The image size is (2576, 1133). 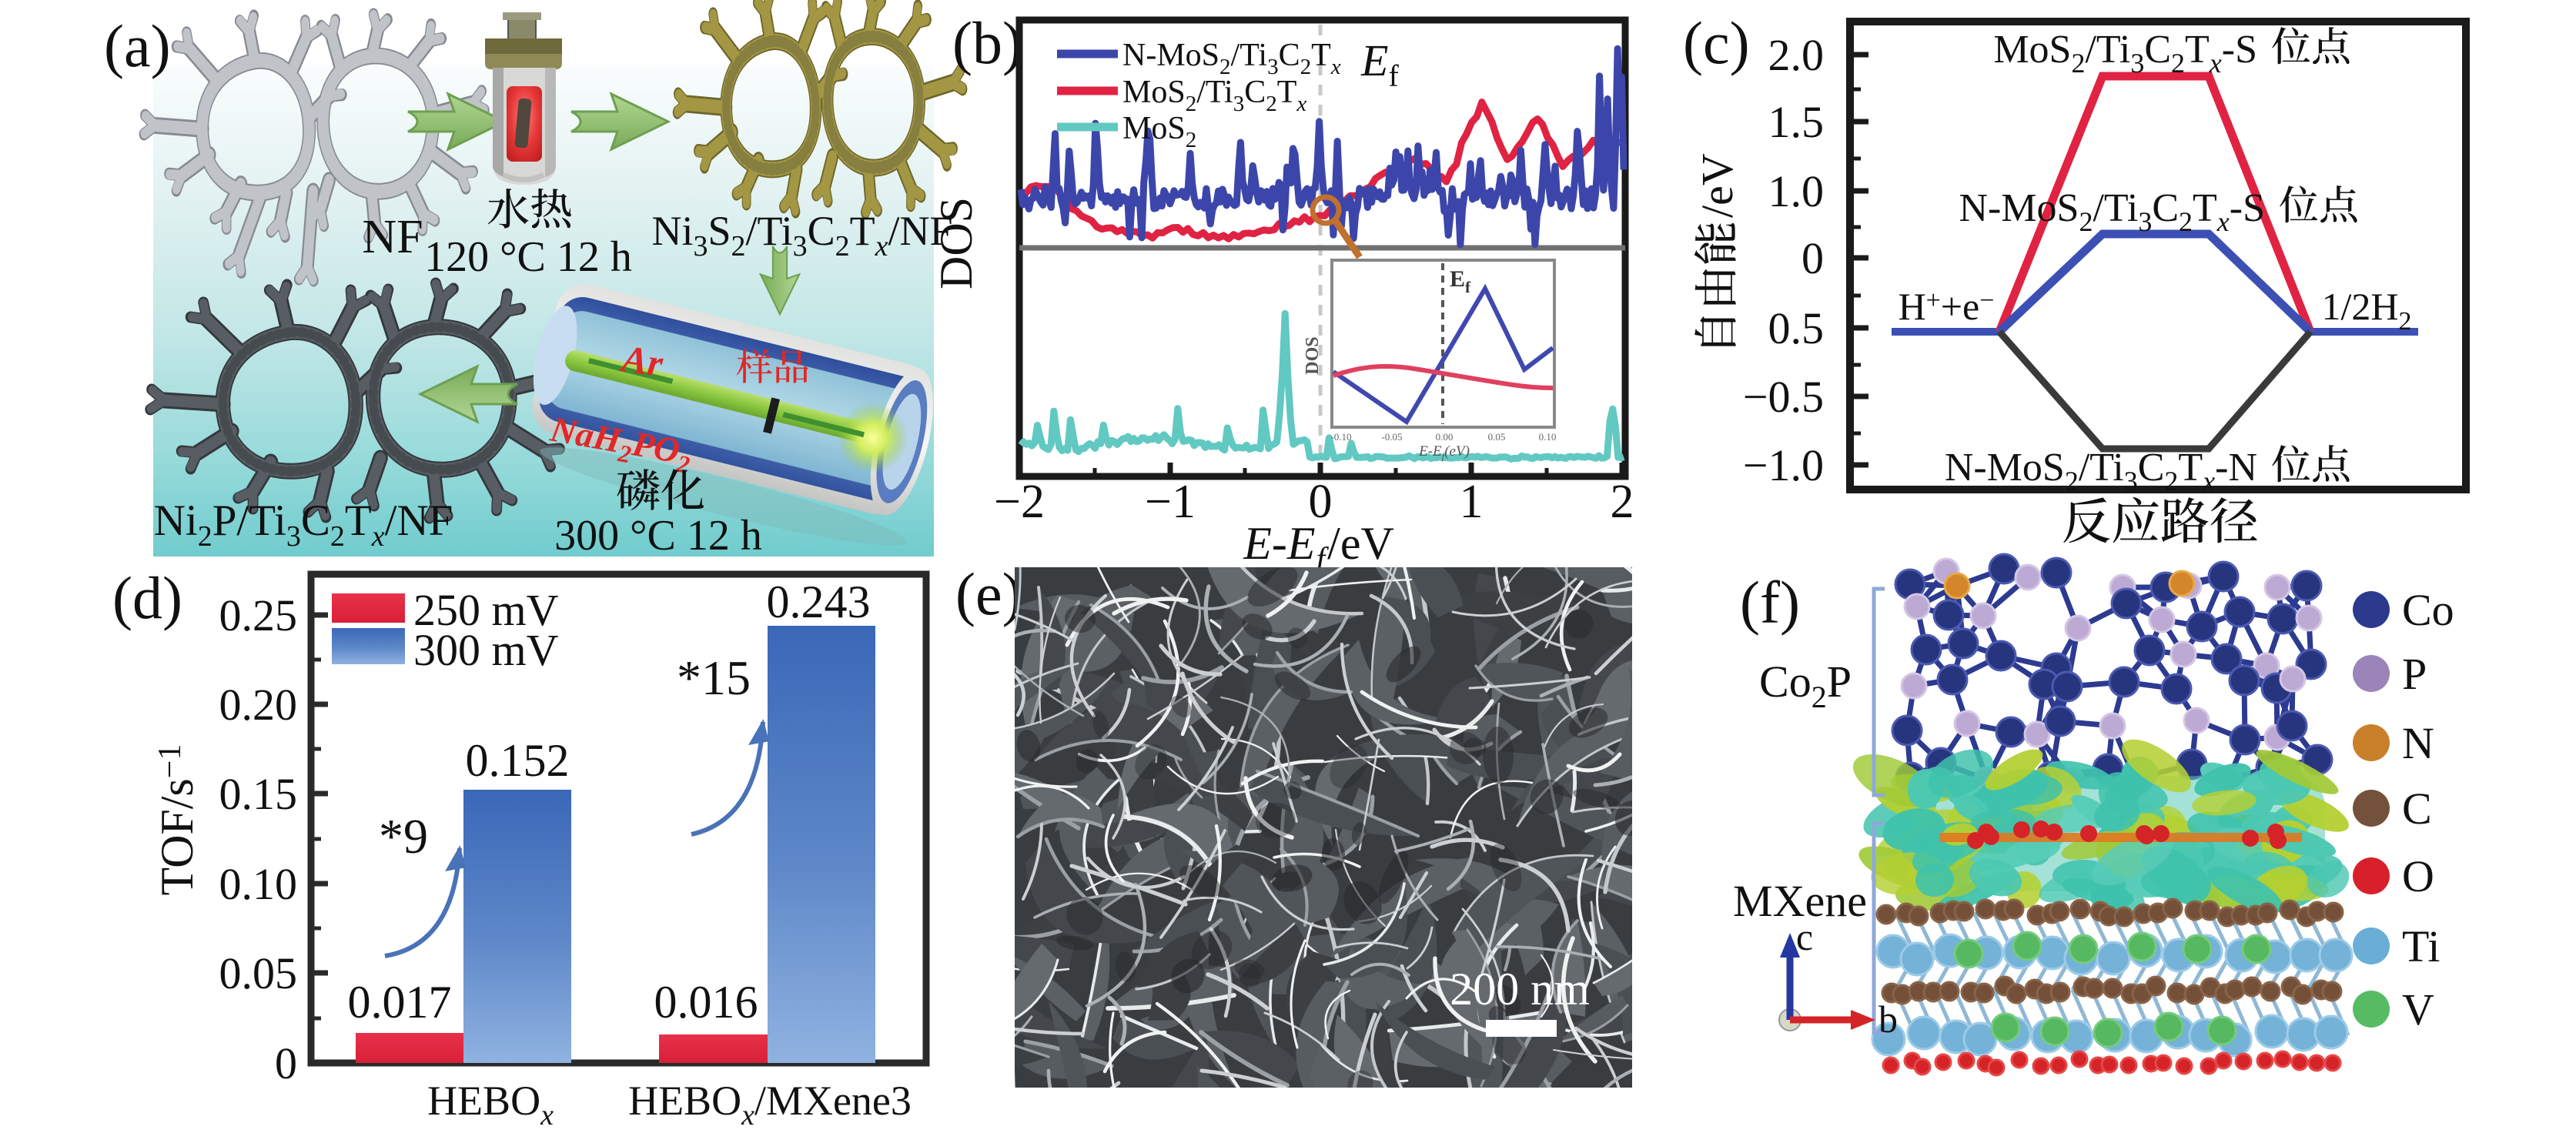 What do you see at coordinates (2414, 674) in the screenshot?
I see `svg-text: P` at bounding box center [2414, 674].